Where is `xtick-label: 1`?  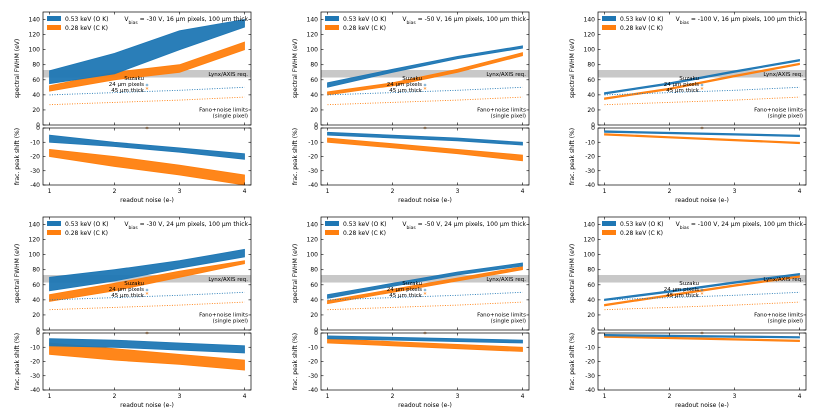
xtick-label: 1 is located at coordinates (605, 396).